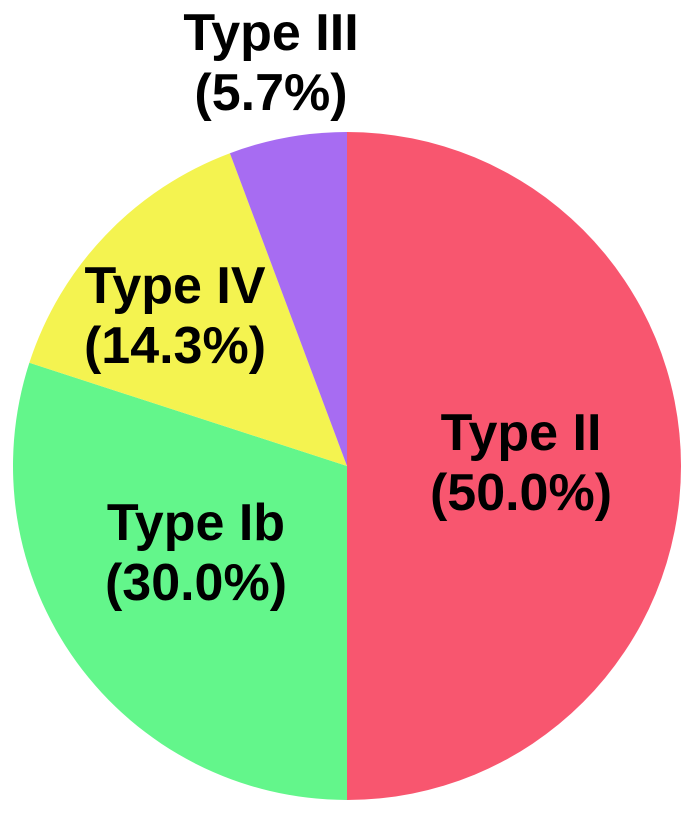 The image size is (685, 825). Describe the element at coordinates (175, 316) in the screenshot. I see `slice-label-type-iv: Type IV (14.3%)` at that location.